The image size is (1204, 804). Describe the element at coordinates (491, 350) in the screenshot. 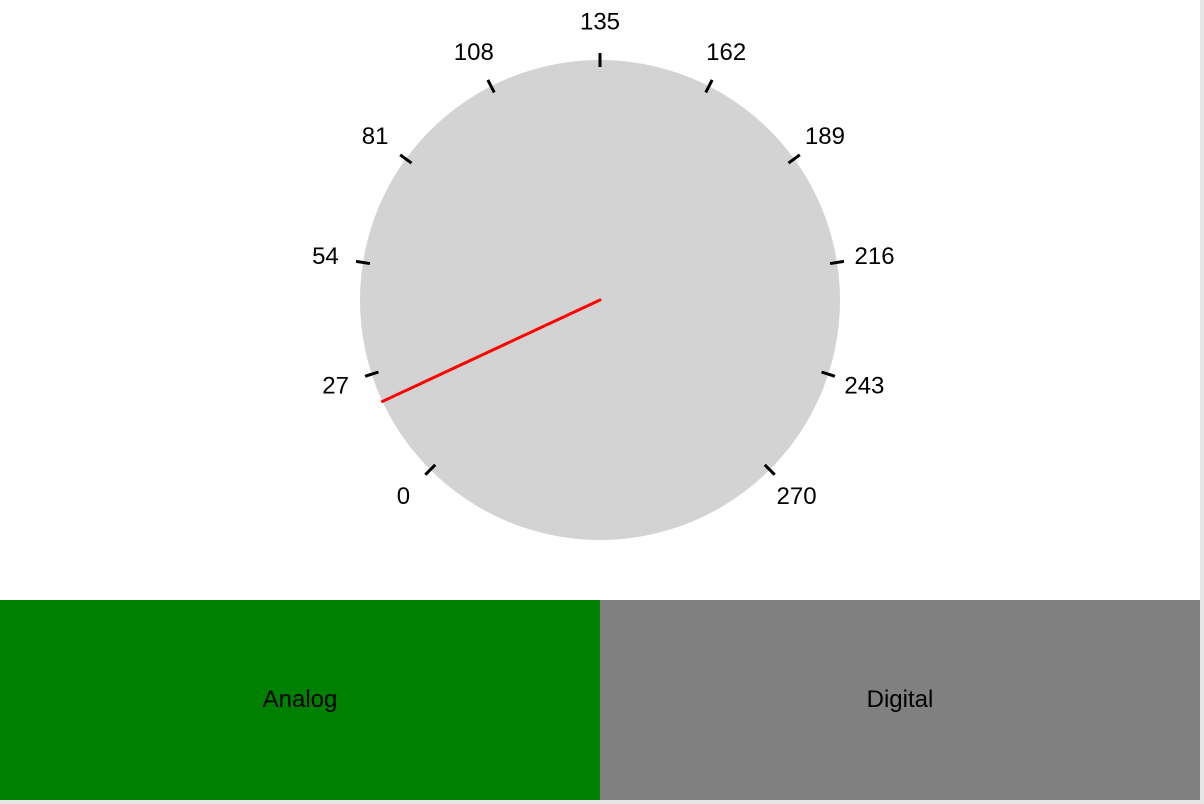

I see `gauge-needle` at that location.